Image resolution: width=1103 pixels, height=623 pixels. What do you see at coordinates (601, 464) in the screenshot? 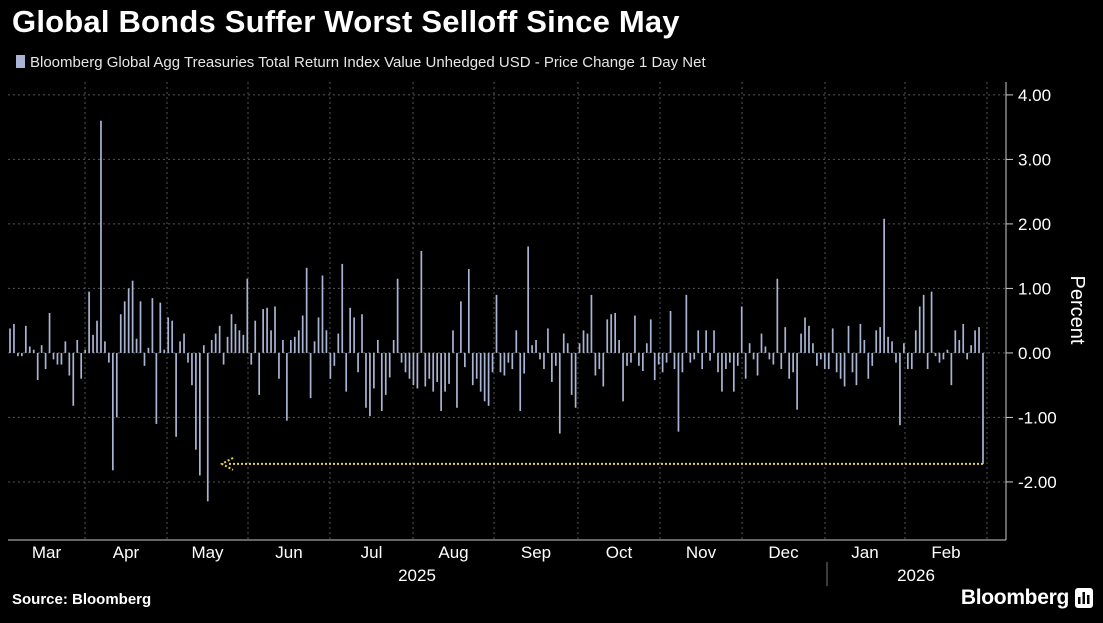
I see `annotation-arrow` at bounding box center [601, 464].